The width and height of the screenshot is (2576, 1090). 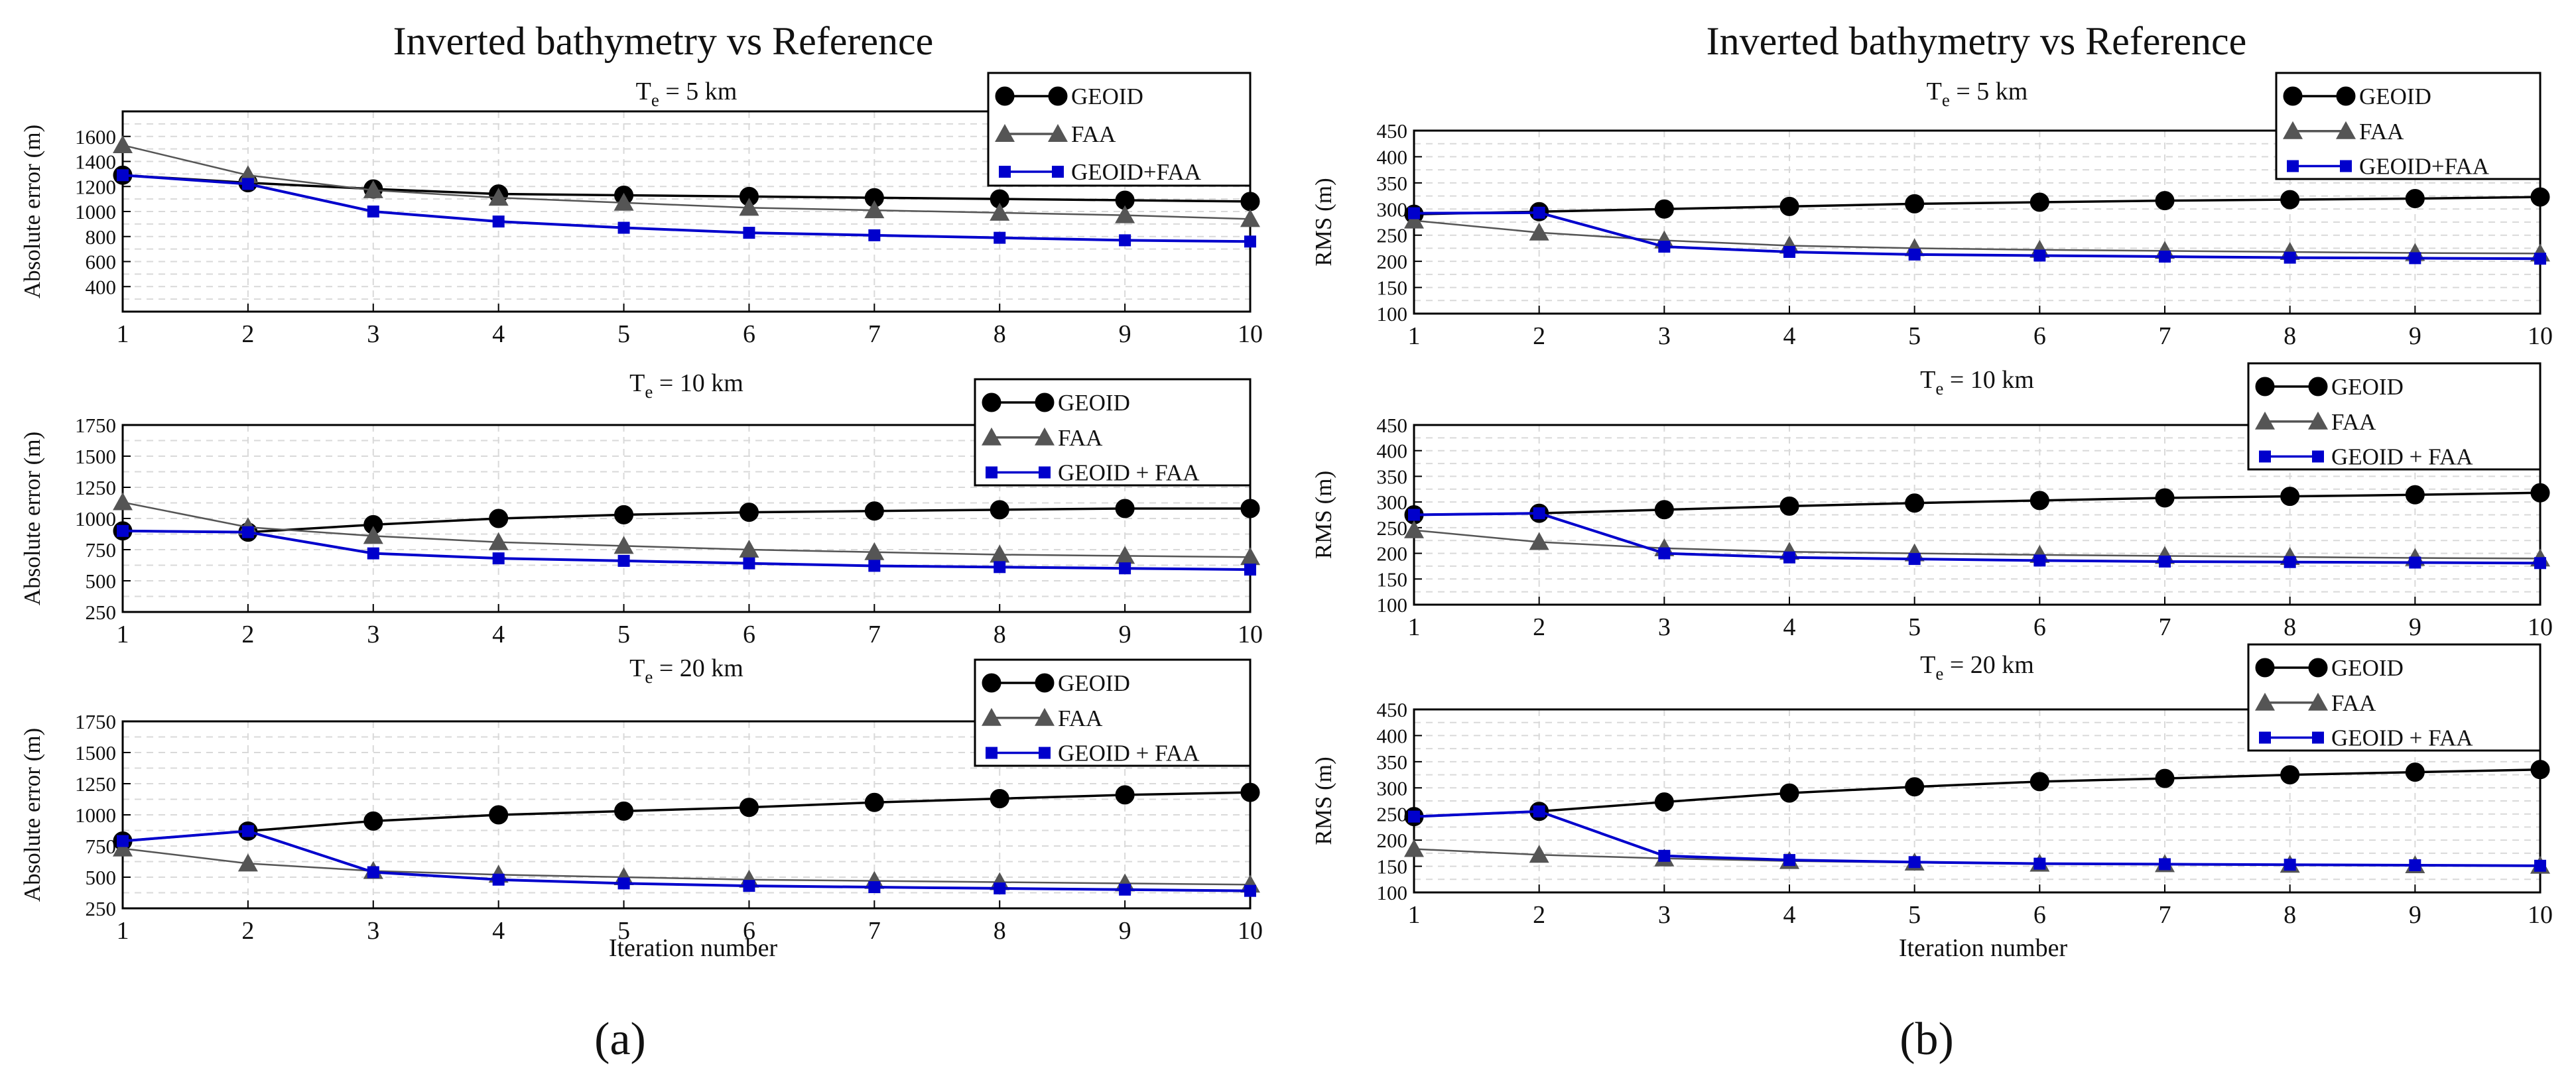 What do you see at coordinates (1984, 948) in the screenshot?
I see `panel-b-xlabel: Iteration number` at bounding box center [1984, 948].